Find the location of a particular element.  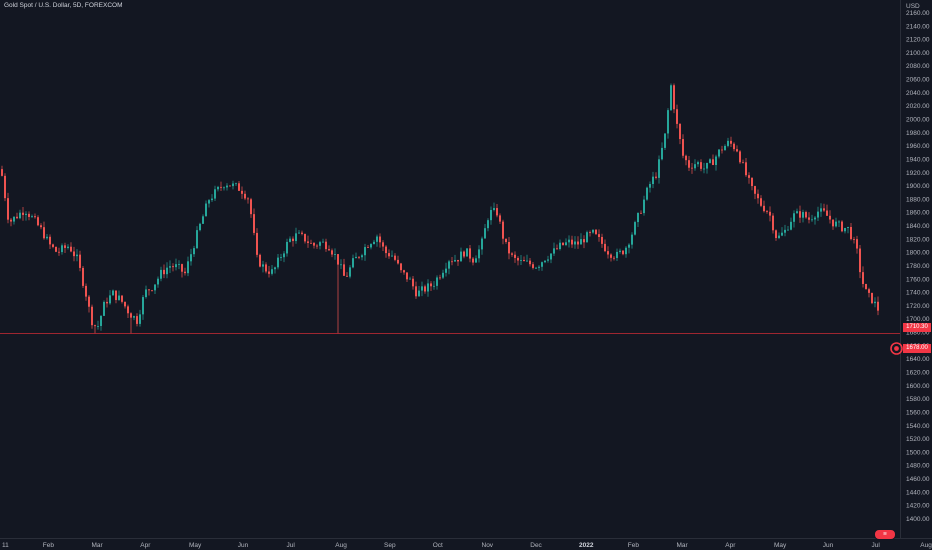

price-tick-label: 1880.00 is located at coordinates (918, 199).